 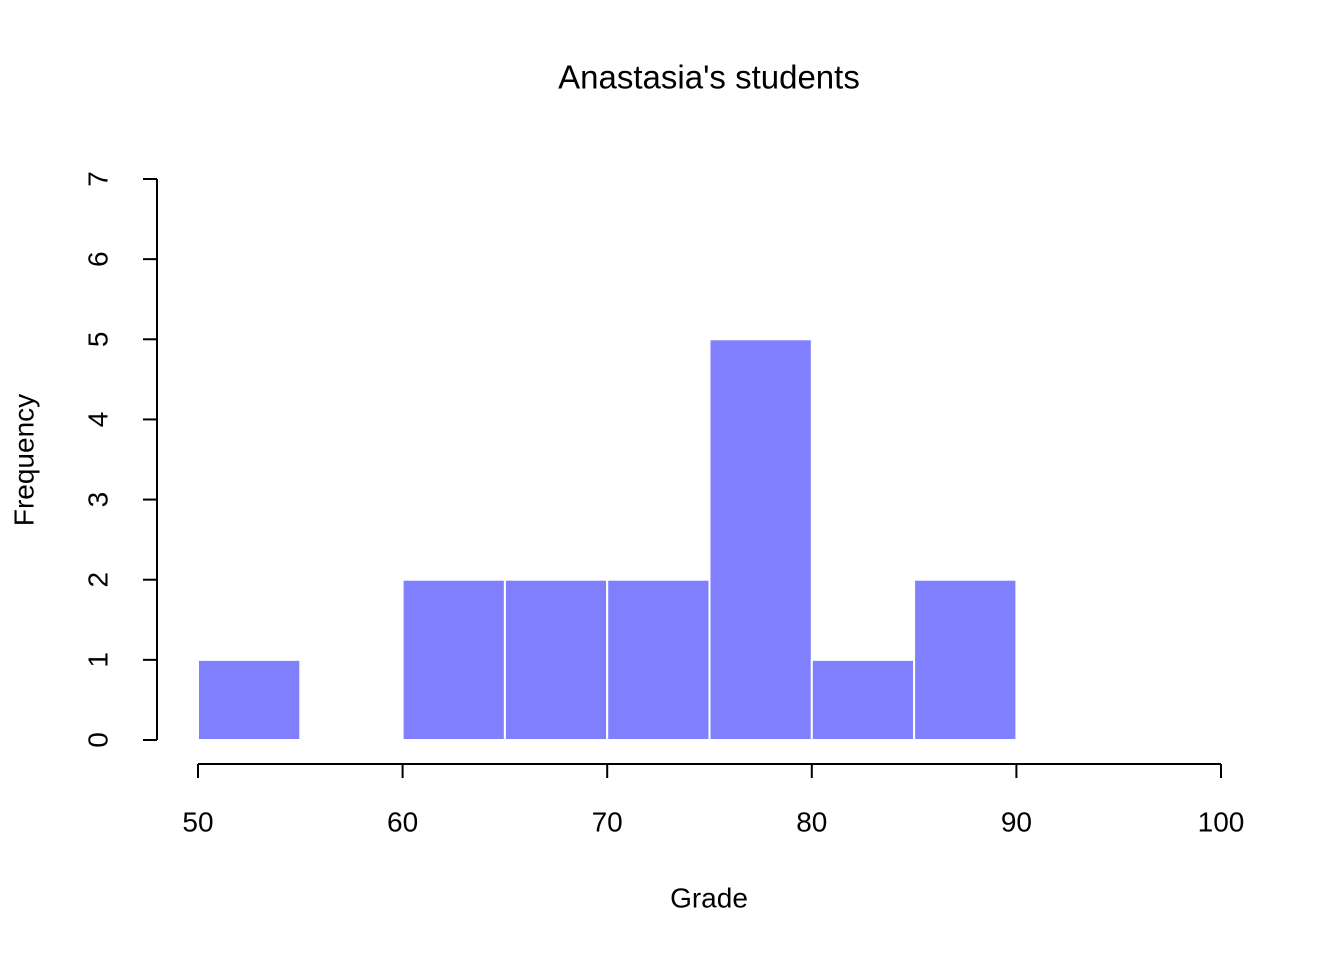 I want to click on y-tick-label: 7, so click(x=97, y=179).